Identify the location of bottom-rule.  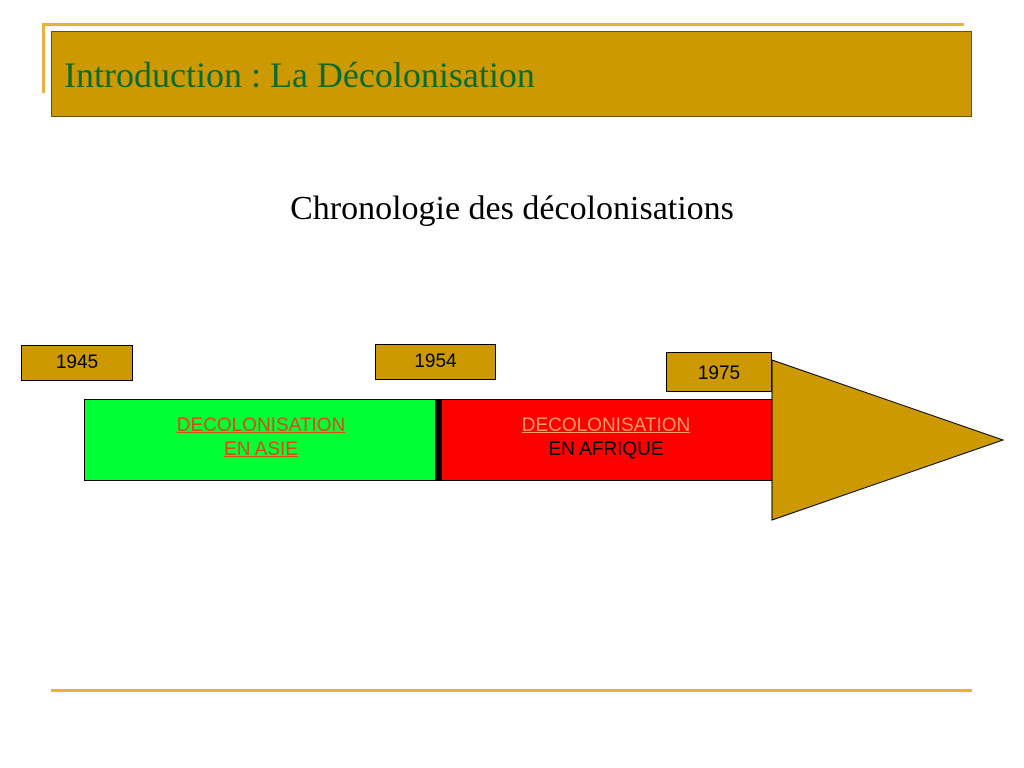
(511, 690).